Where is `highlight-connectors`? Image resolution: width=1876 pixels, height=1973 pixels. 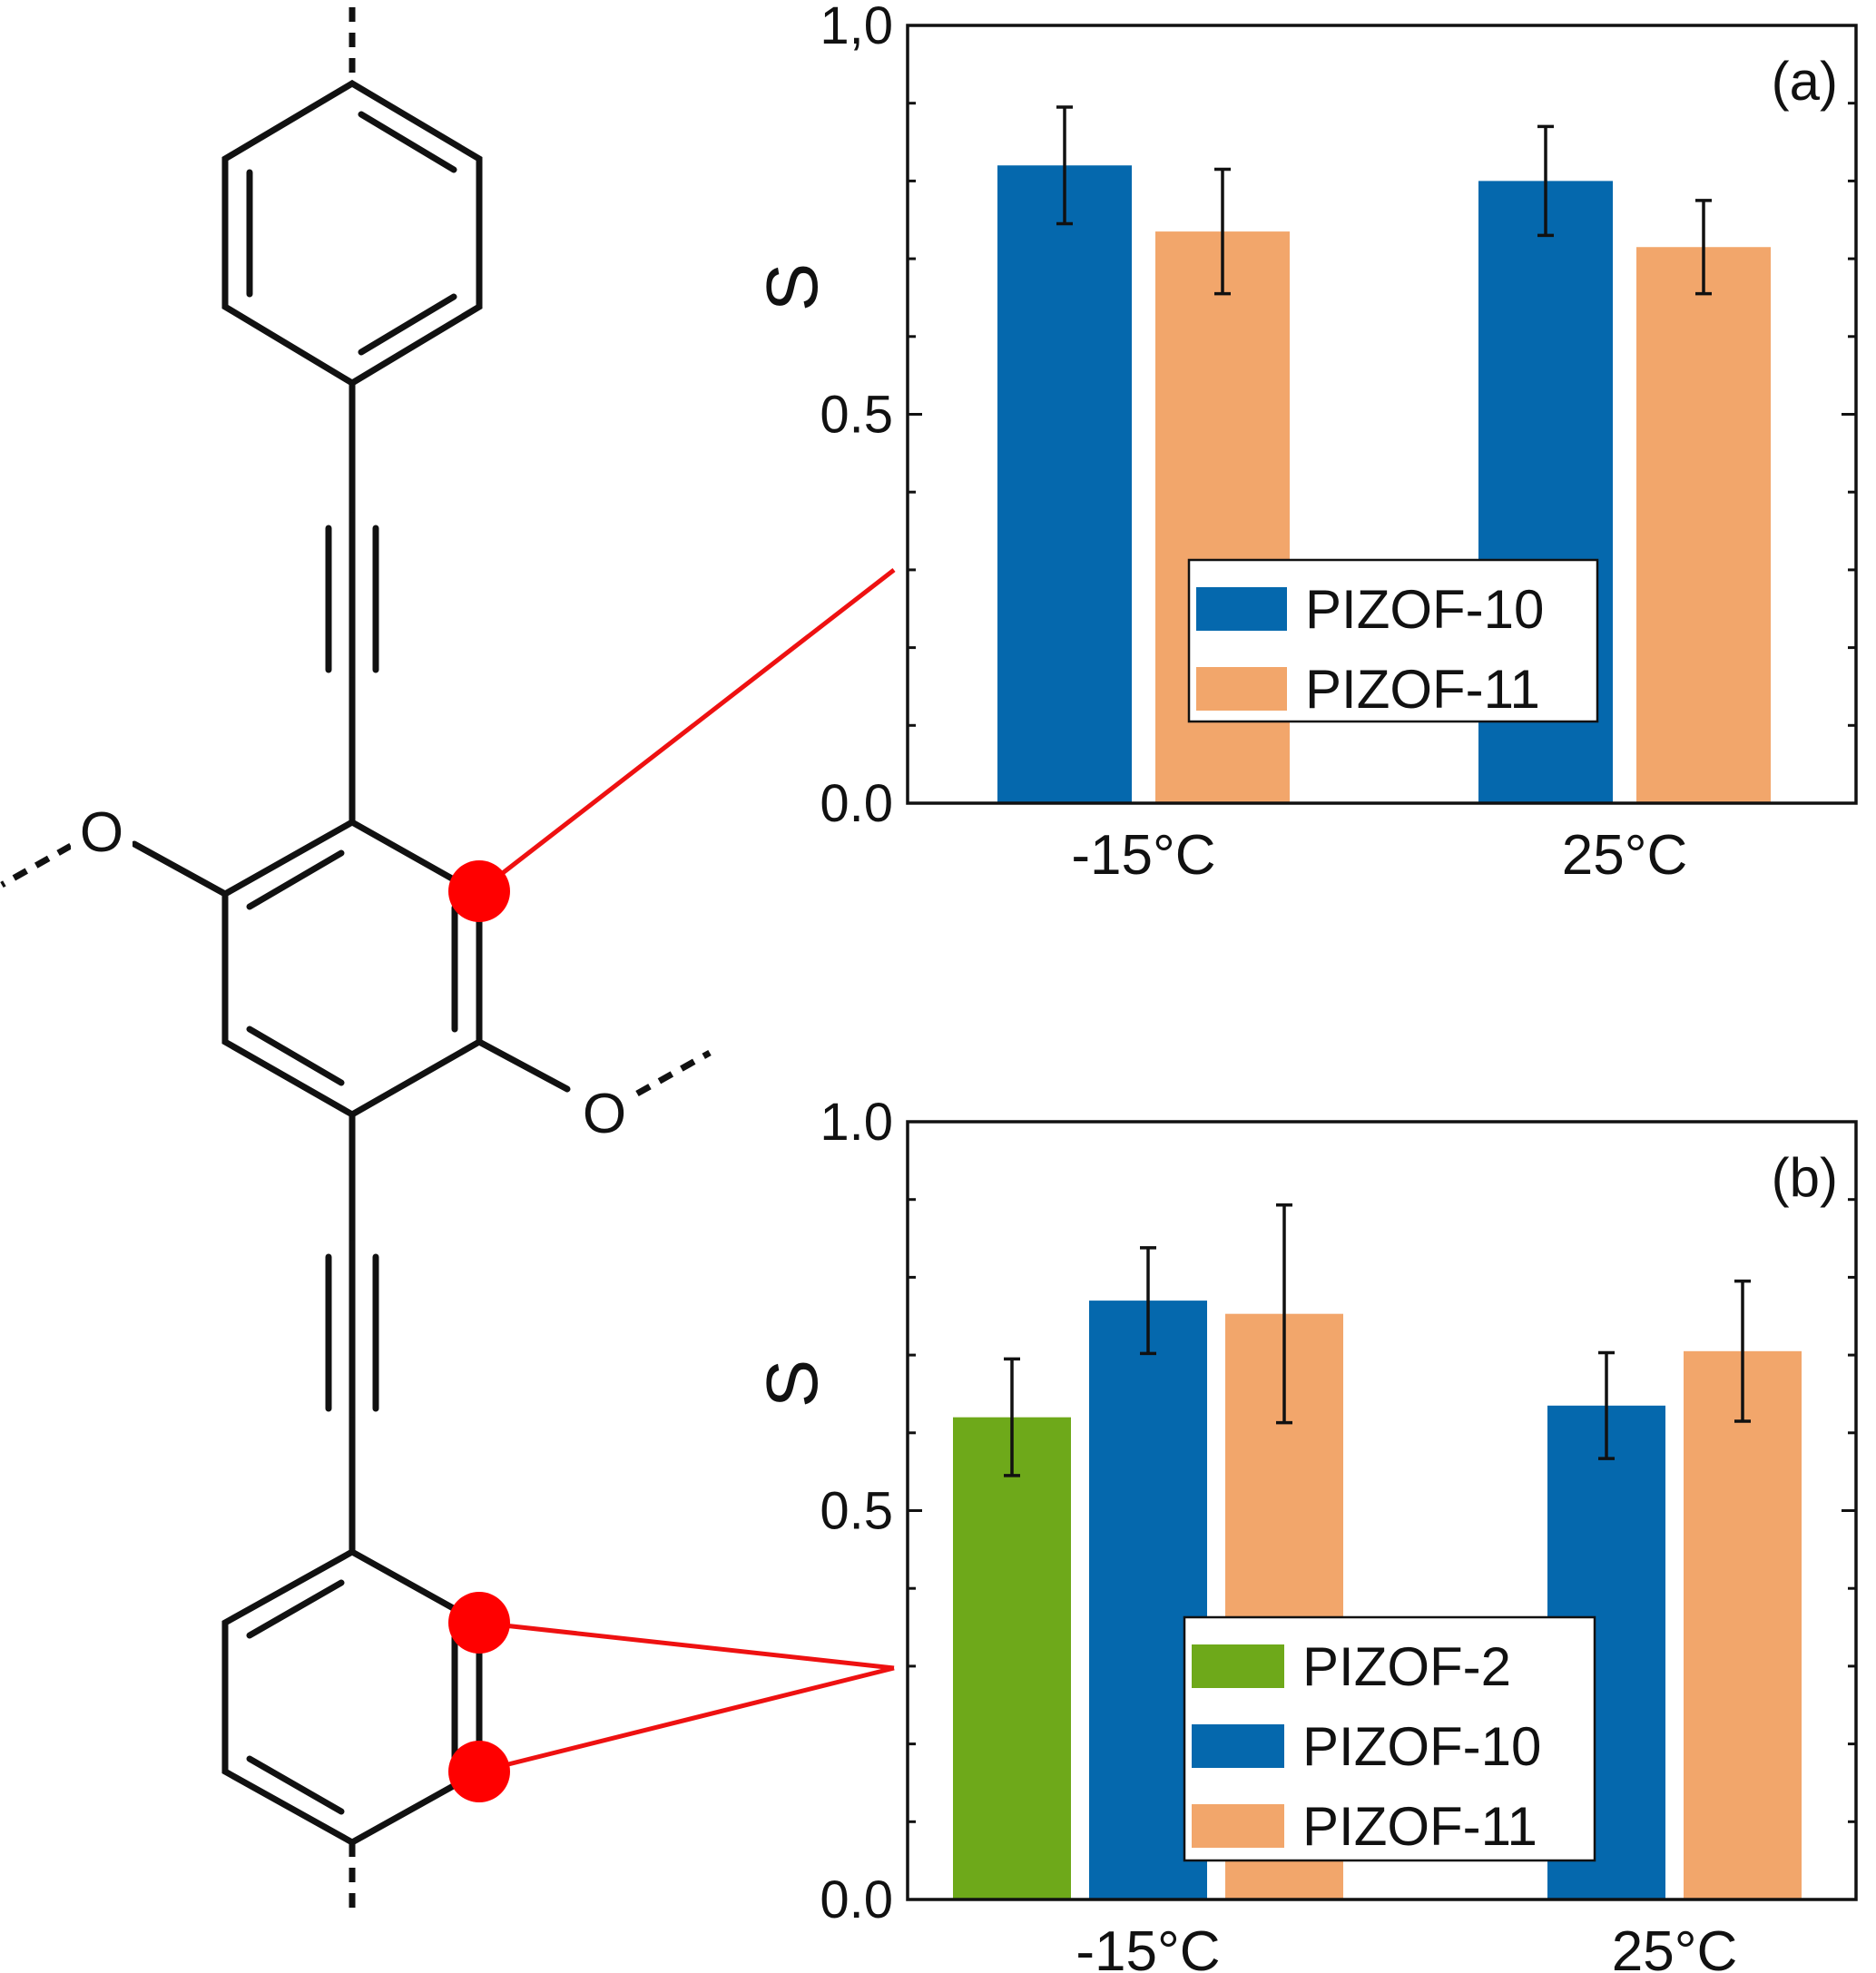
highlight-connectors is located at coordinates (672, 1185).